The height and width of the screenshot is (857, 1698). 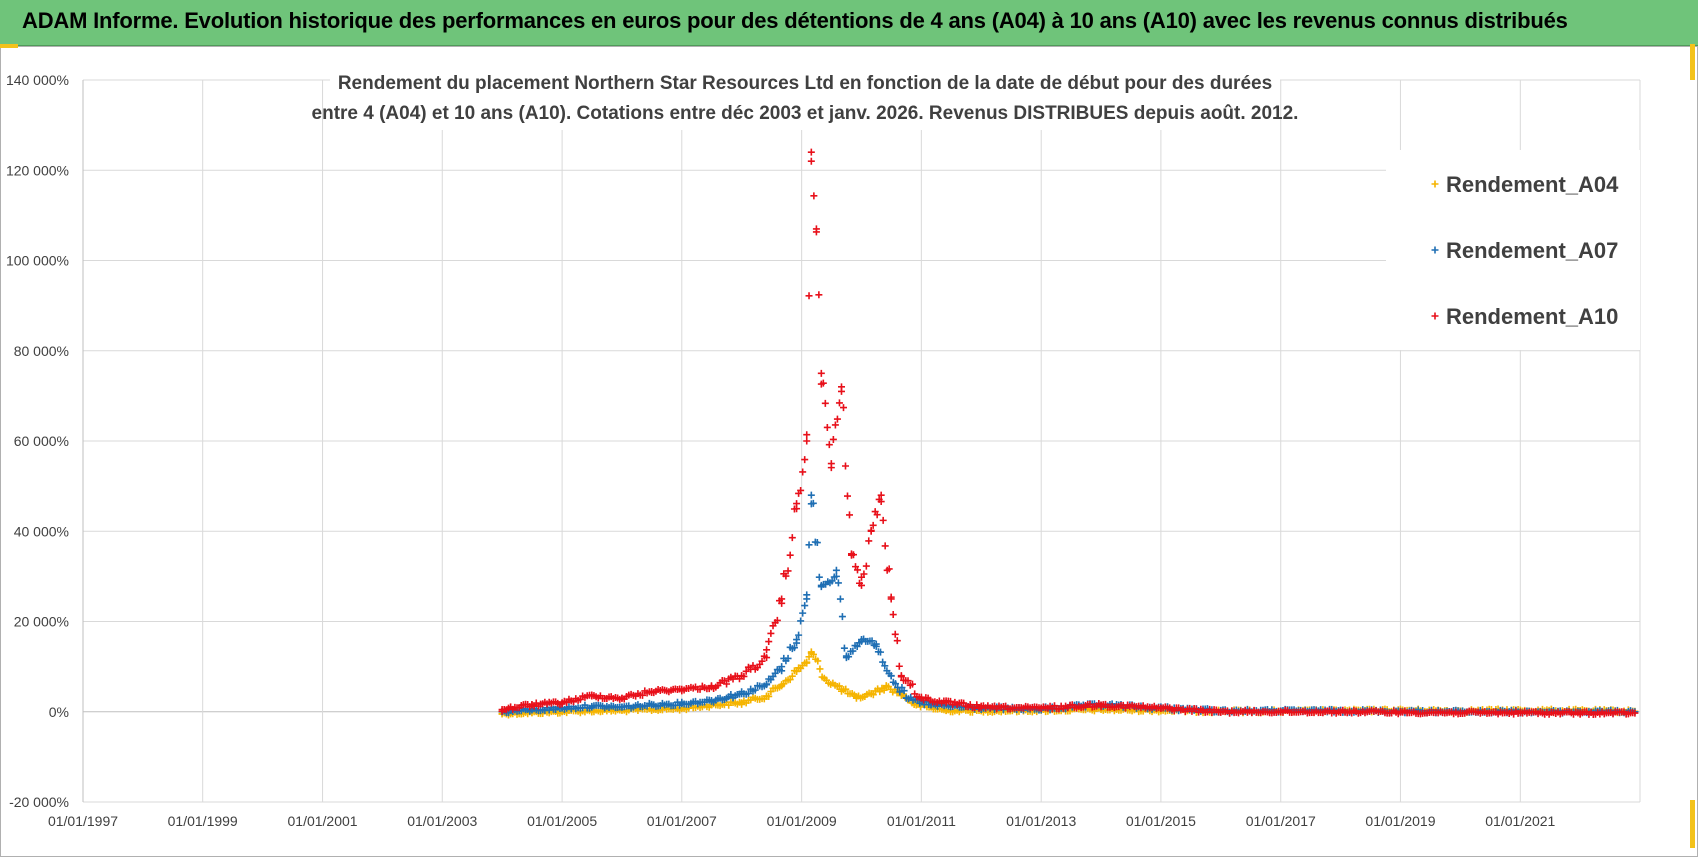 What do you see at coordinates (83, 821) in the screenshot?
I see `x-tick-label: 01/01/1997` at bounding box center [83, 821].